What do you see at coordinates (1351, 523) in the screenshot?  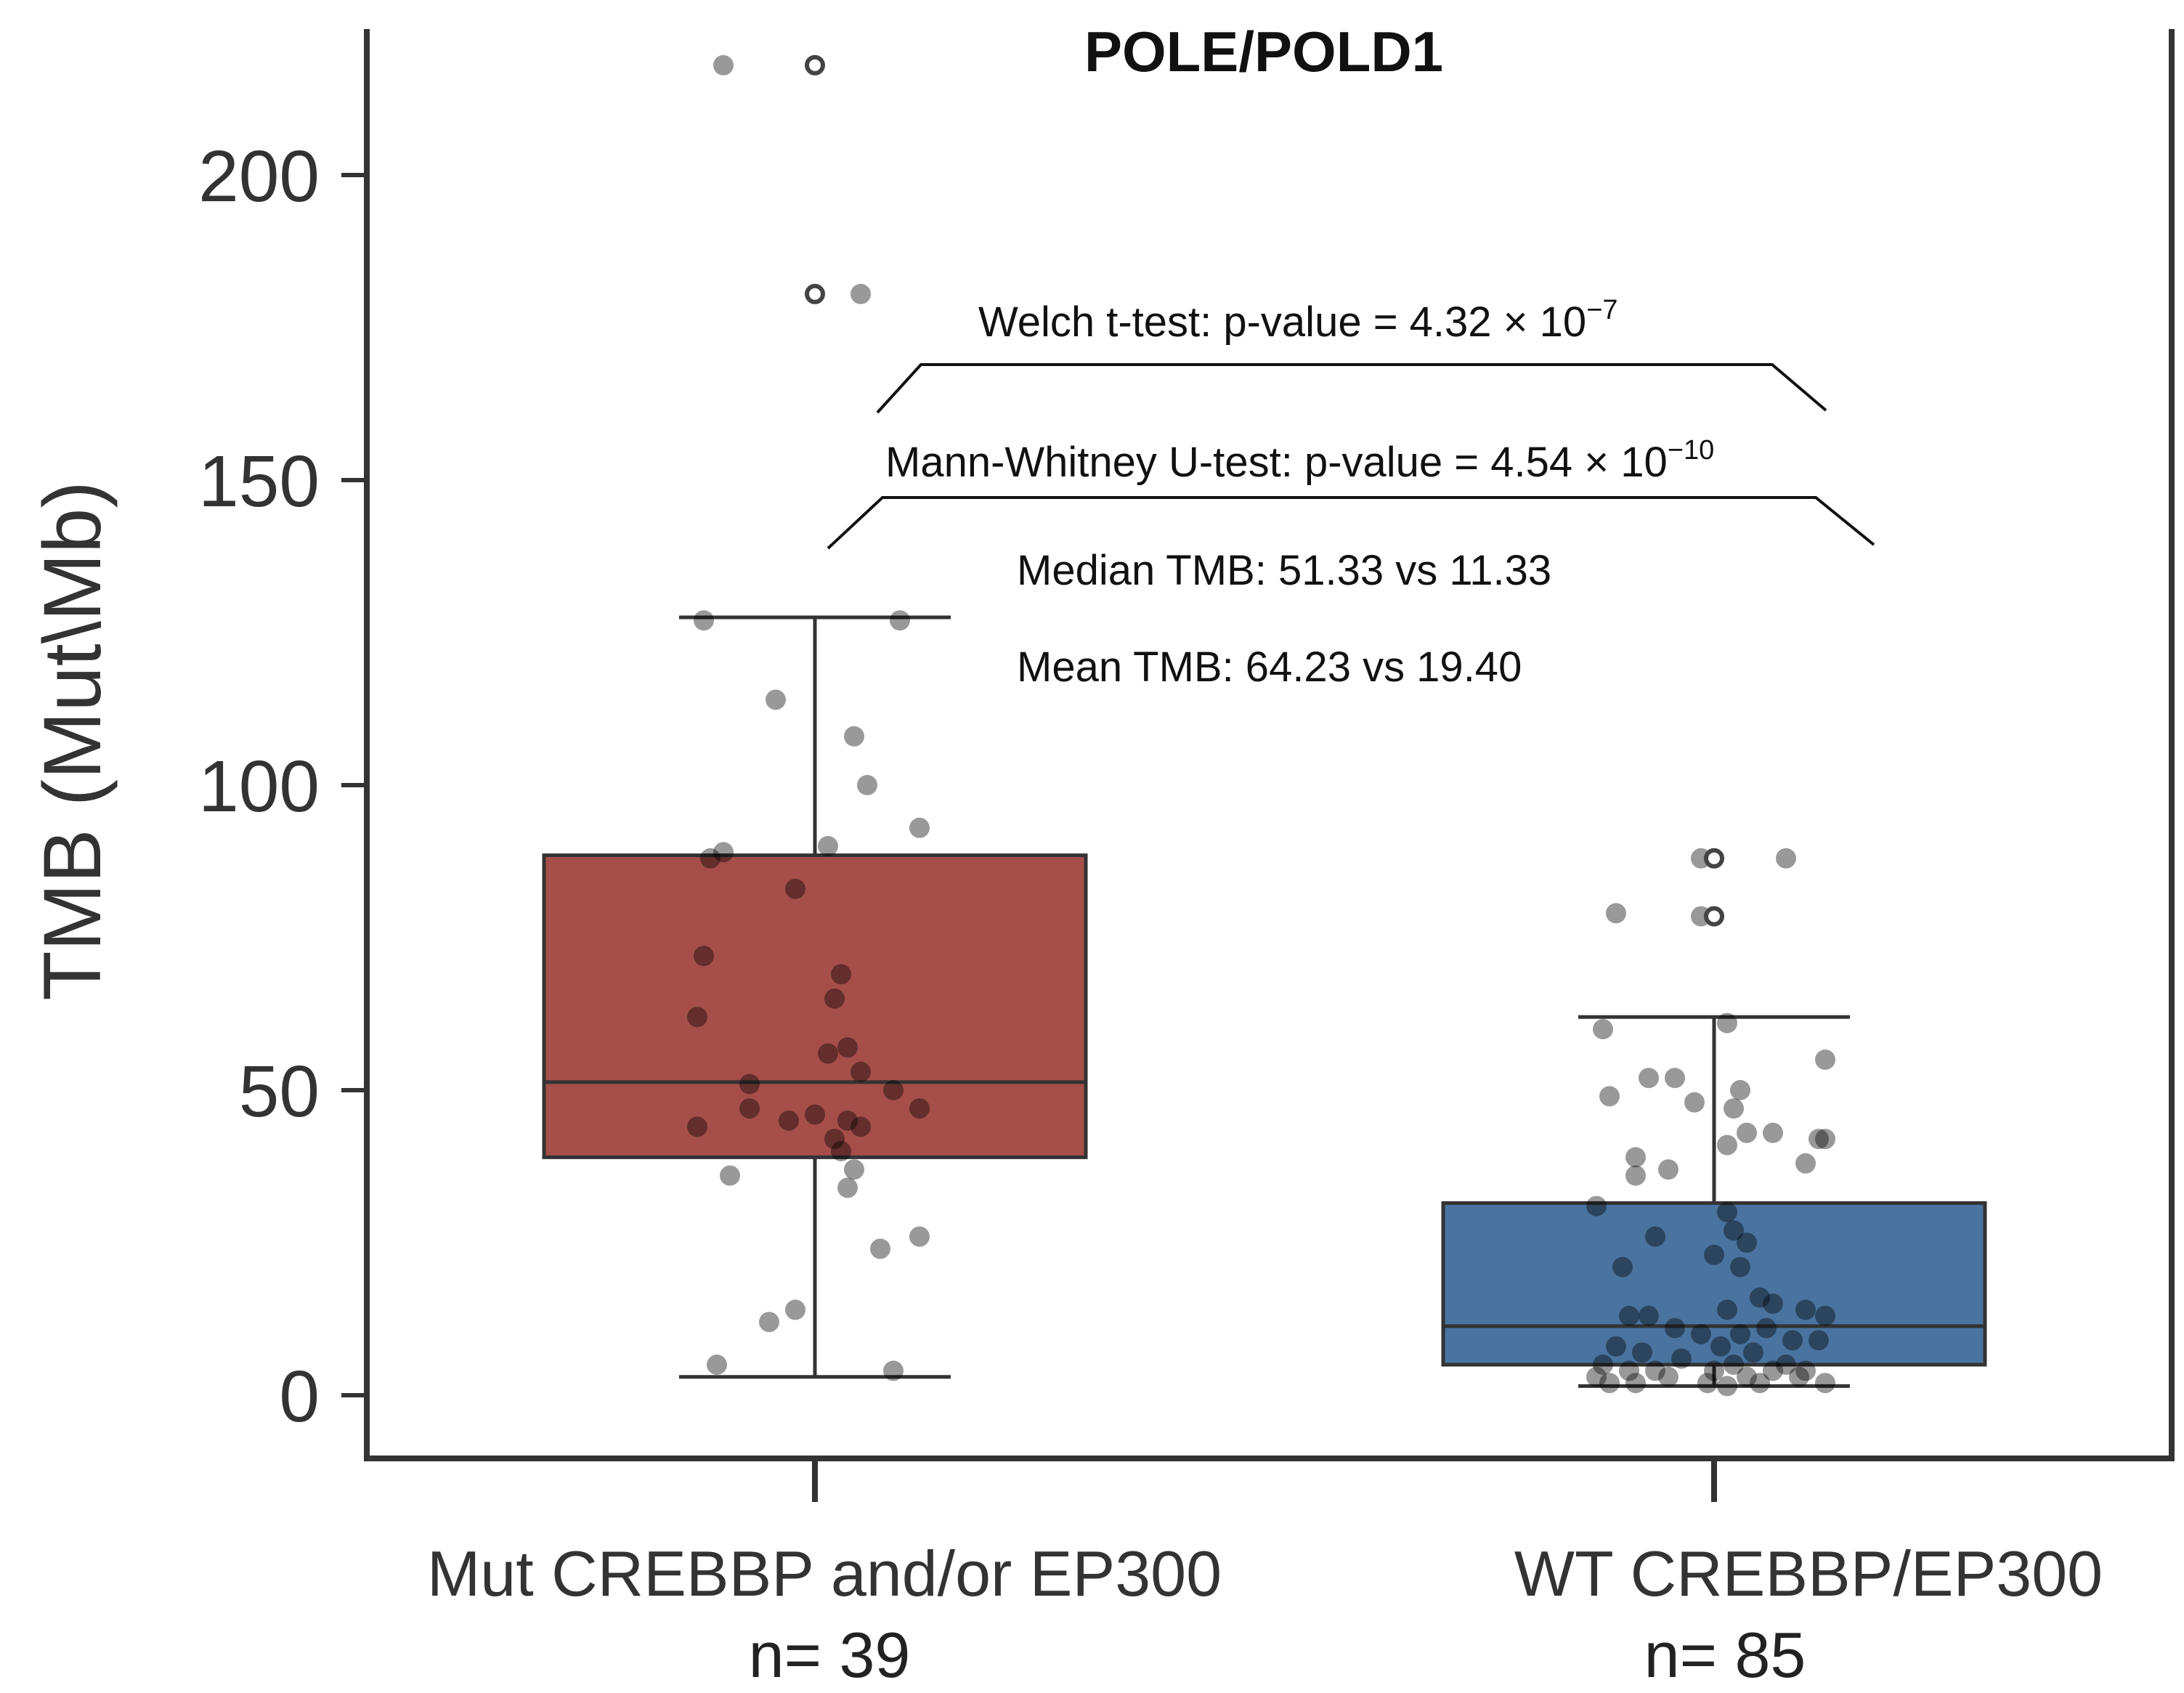 I see `mann-whitney-bracket` at bounding box center [1351, 523].